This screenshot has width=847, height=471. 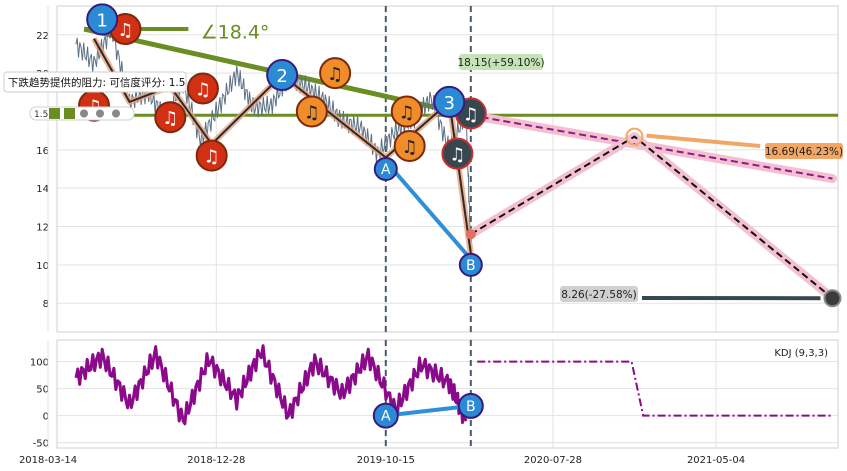 I want to click on kdj-ab-label: B, so click(x=471, y=407).